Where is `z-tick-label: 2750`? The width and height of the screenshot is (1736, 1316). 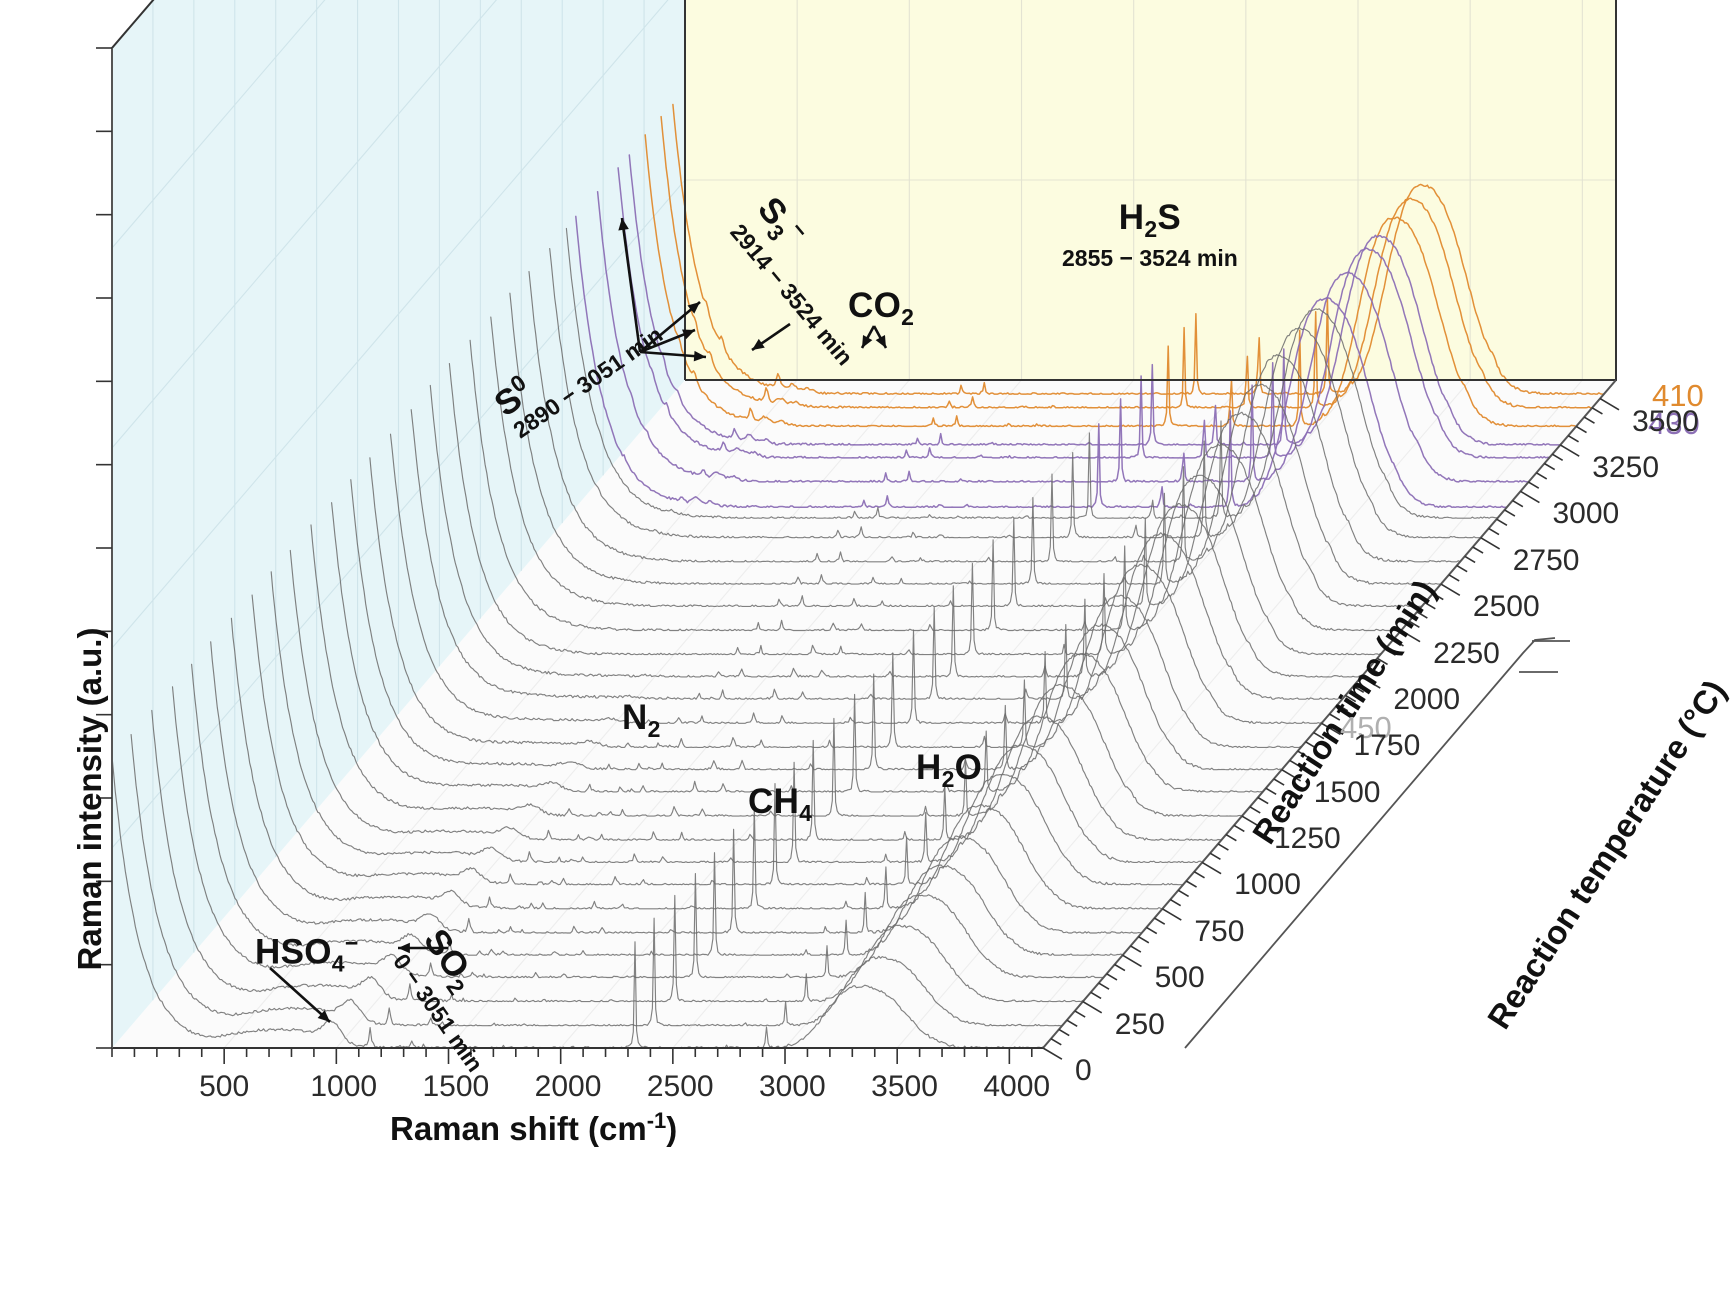
z-tick-label: 2750 is located at coordinates (1546, 560).